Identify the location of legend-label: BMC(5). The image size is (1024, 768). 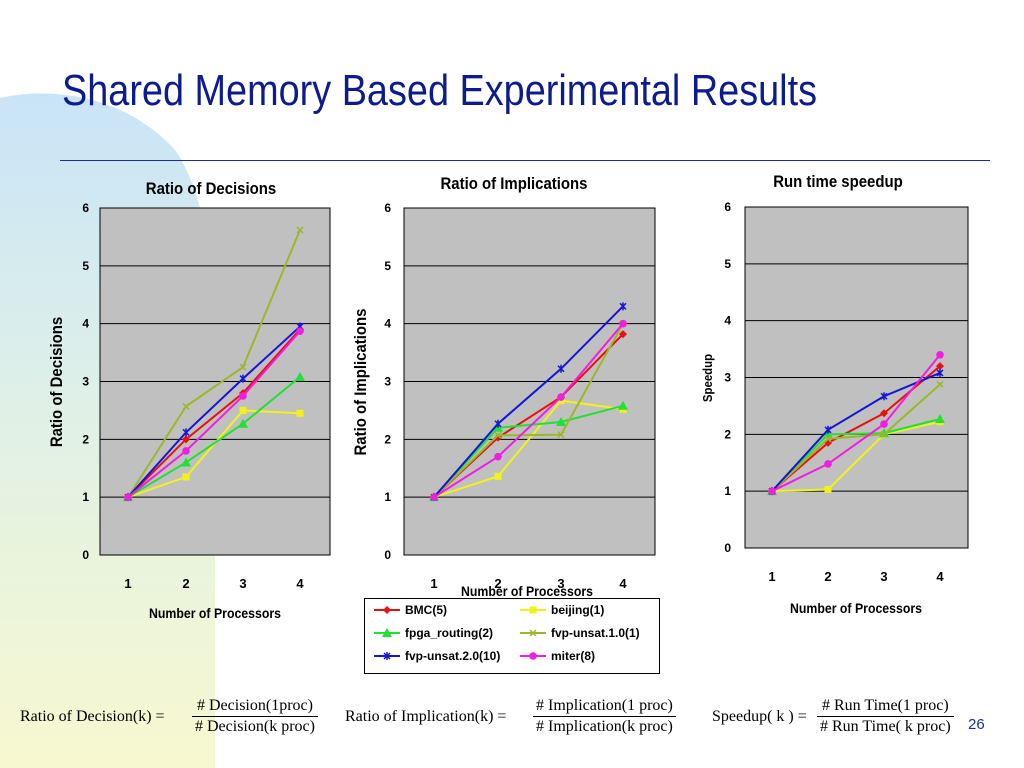
(426, 610).